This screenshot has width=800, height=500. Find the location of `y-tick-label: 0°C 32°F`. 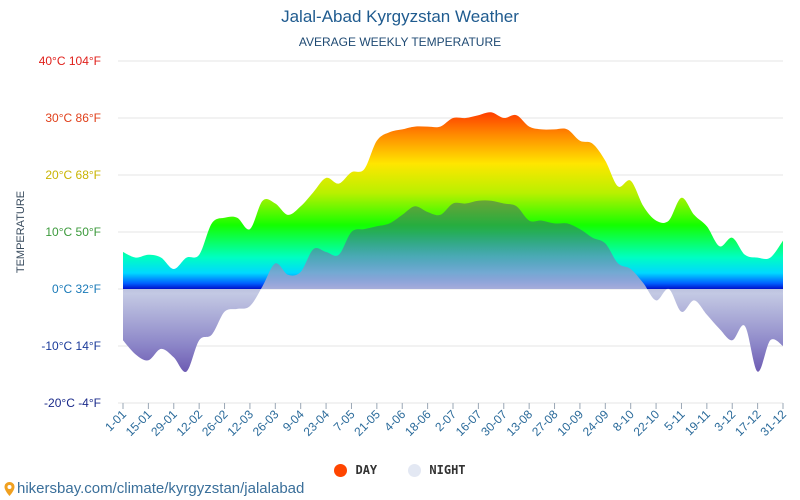

y-tick-label: 0°C 32°F is located at coordinates (76, 289).